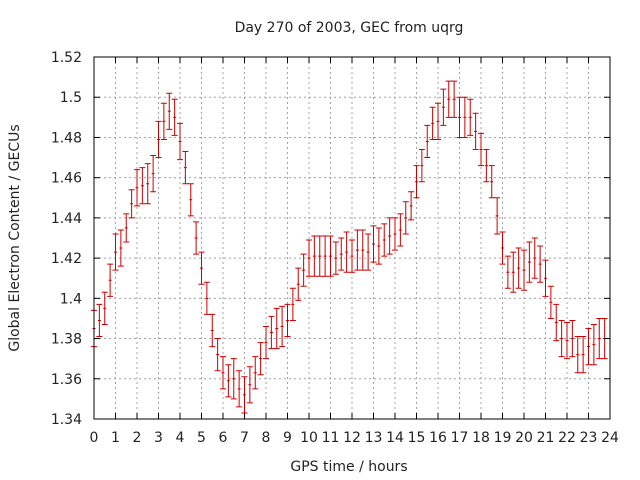 Image resolution: width=640 pixels, height=480 pixels. Describe the element at coordinates (438, 438) in the screenshot. I see `x-tick-label: 16` at that location.